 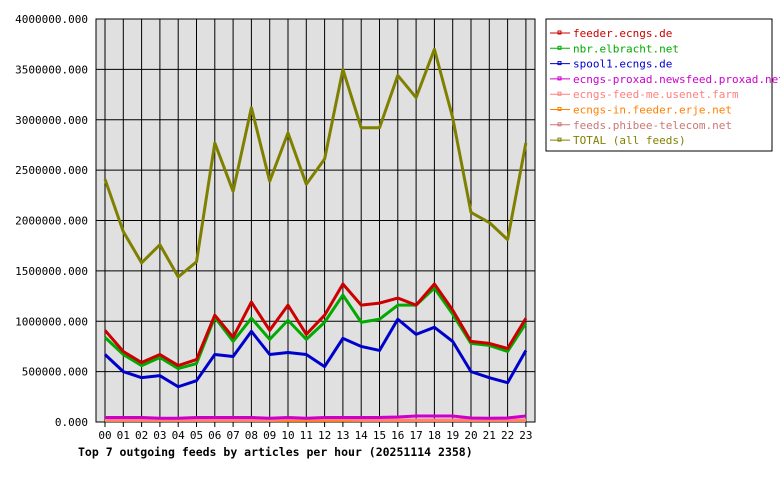 What do you see at coordinates (342, 435) in the screenshot?
I see `x-tick-label: 13` at bounding box center [342, 435].